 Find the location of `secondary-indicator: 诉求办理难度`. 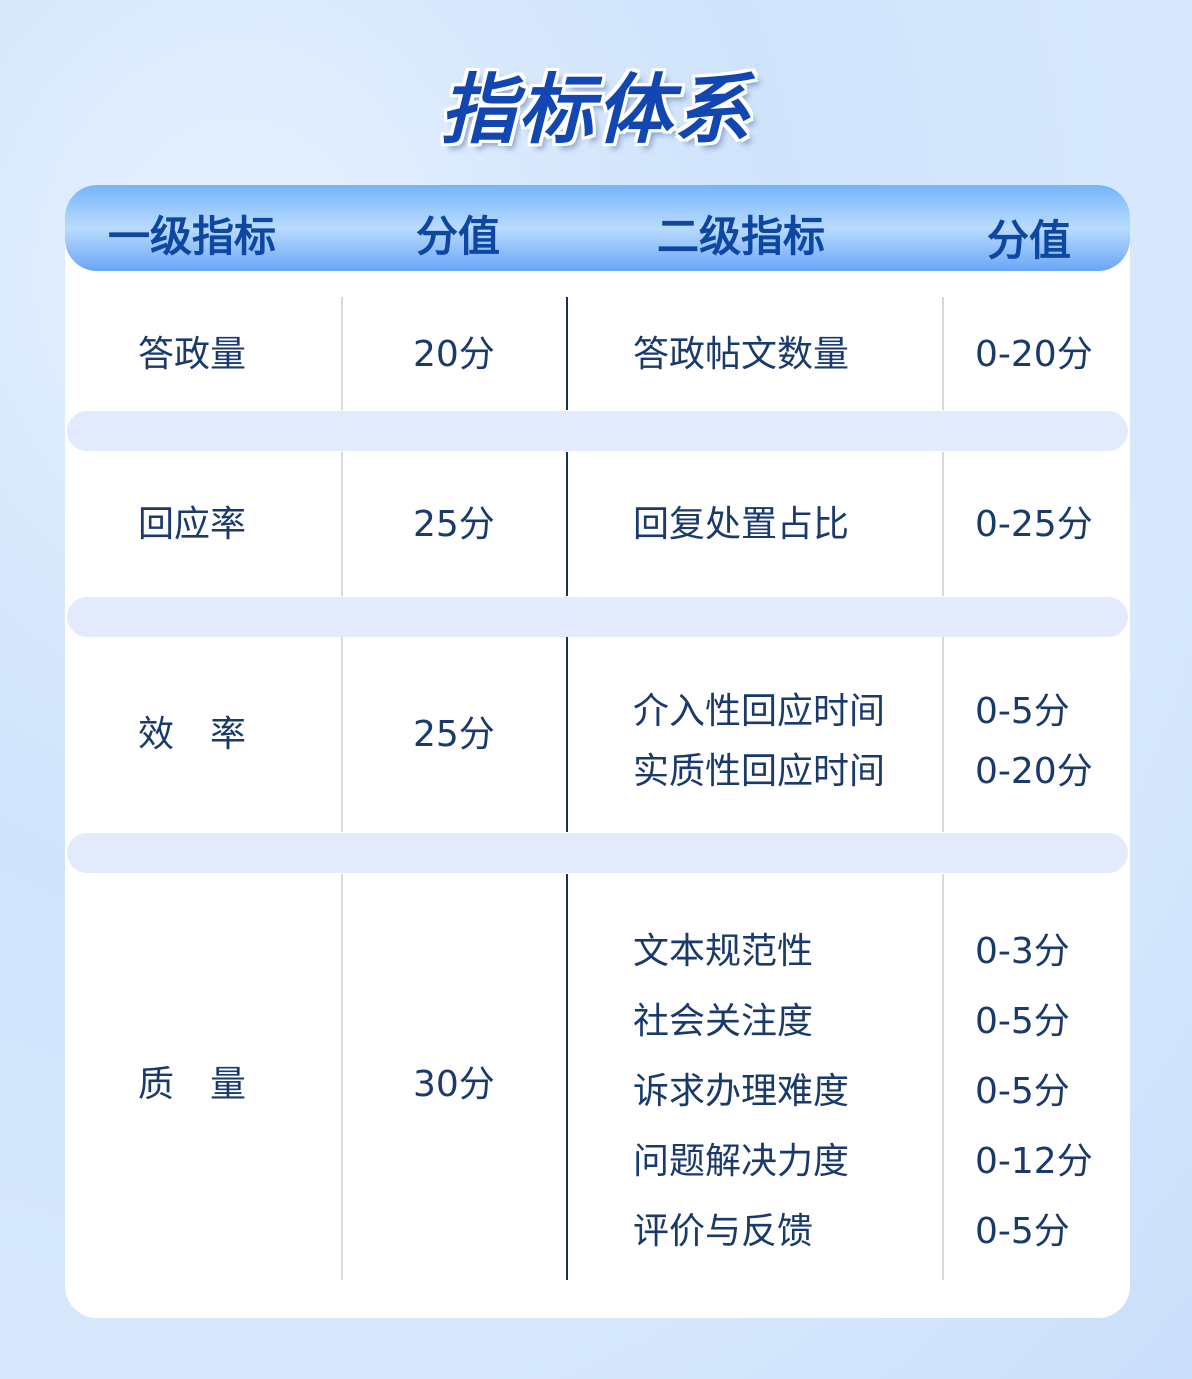

secondary-indicator: 诉求办理难度 is located at coordinates (741, 1091).